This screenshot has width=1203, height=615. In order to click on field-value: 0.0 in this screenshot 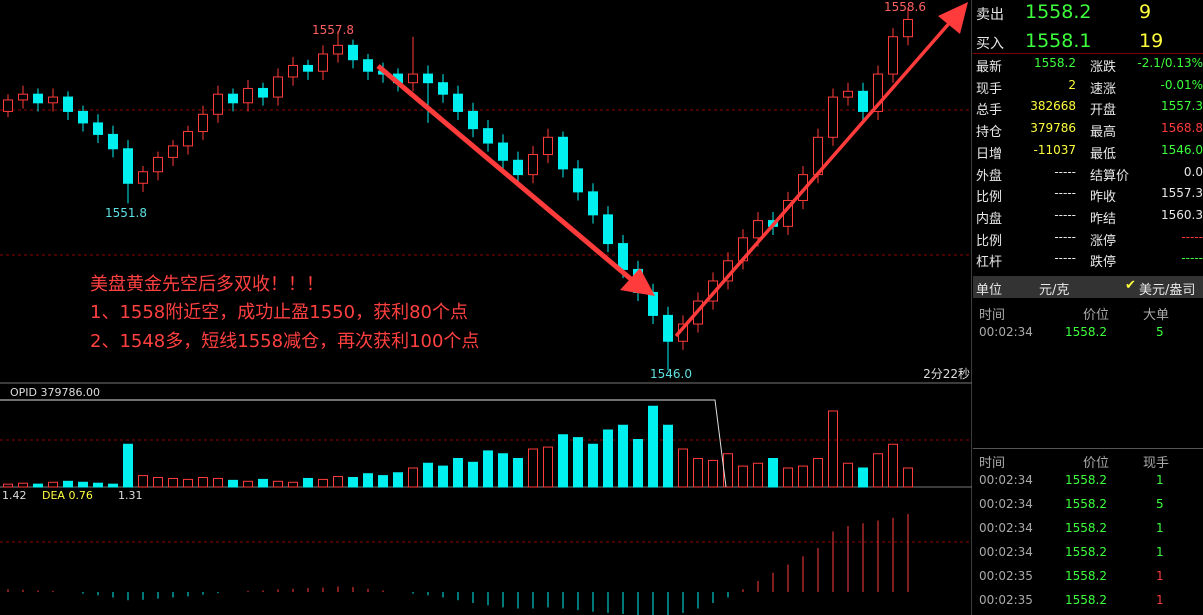, I will do `click(1193, 171)`.